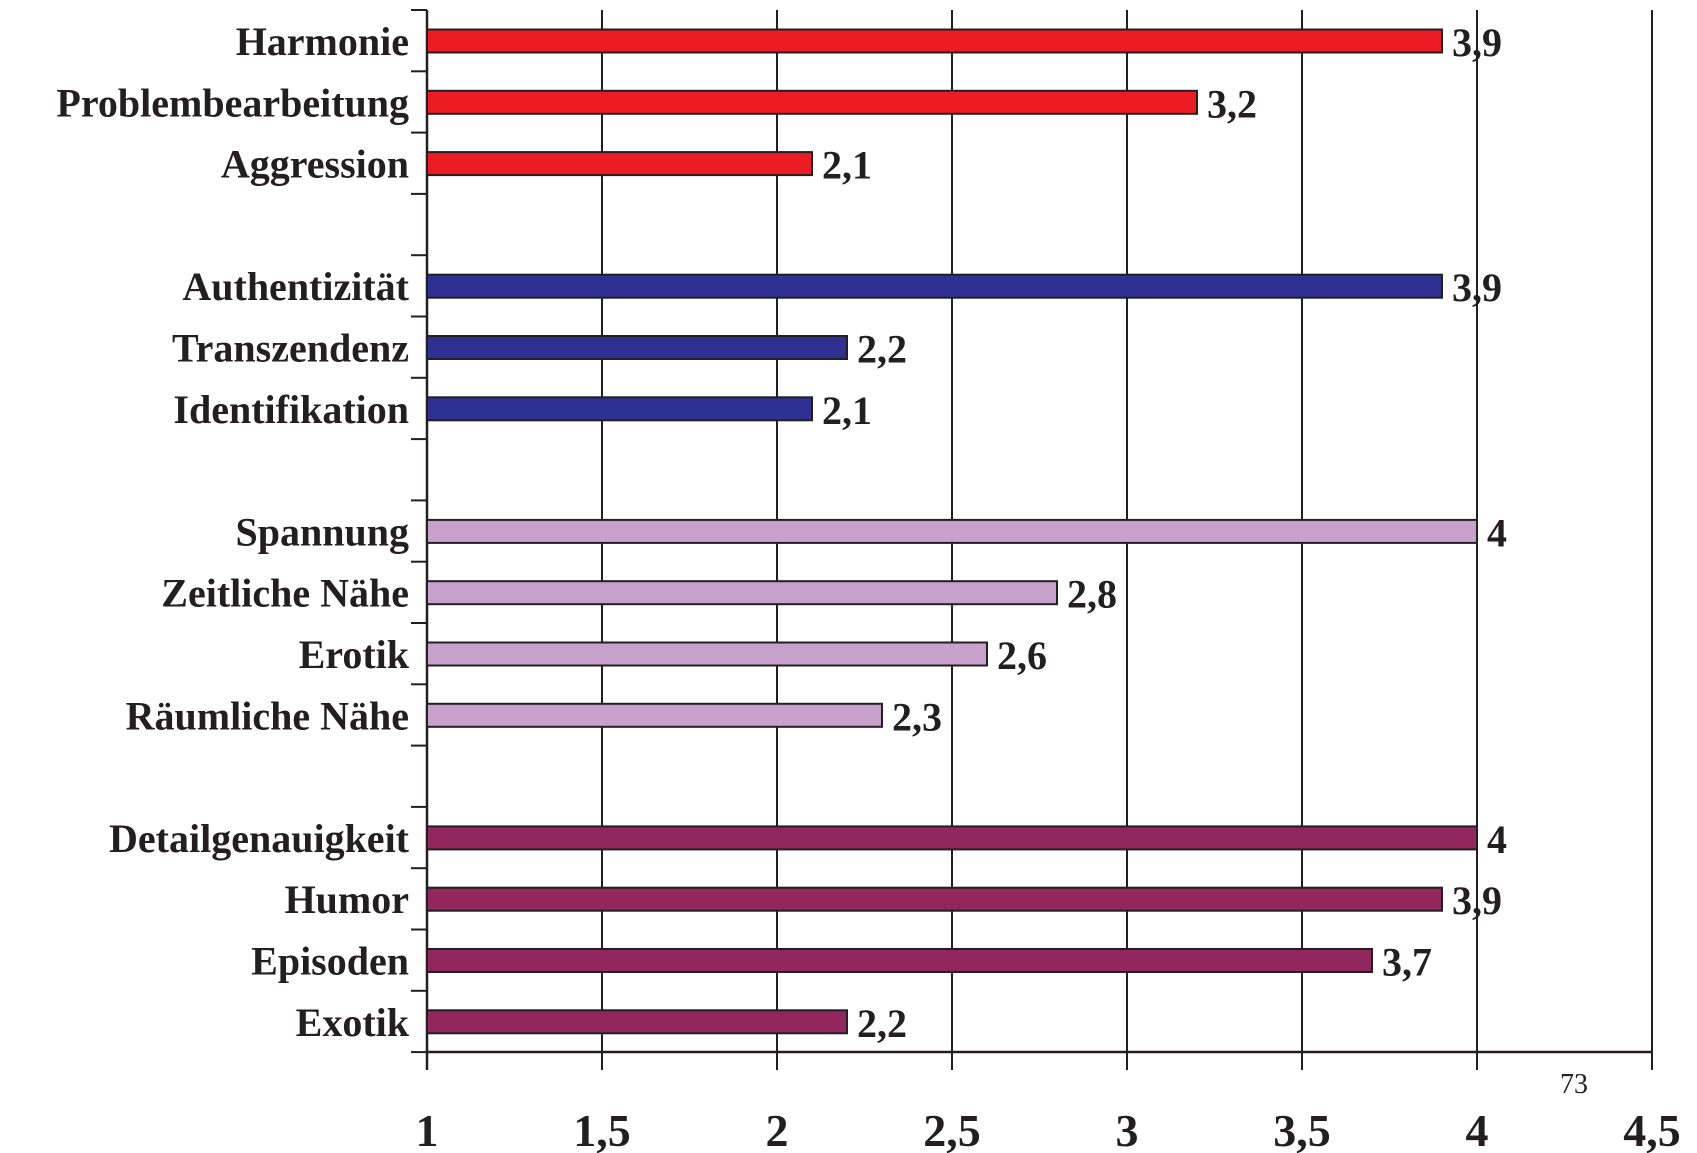 The image size is (1697, 1153). What do you see at coordinates (1232, 103) in the screenshot?
I see `value-label: 3,2` at bounding box center [1232, 103].